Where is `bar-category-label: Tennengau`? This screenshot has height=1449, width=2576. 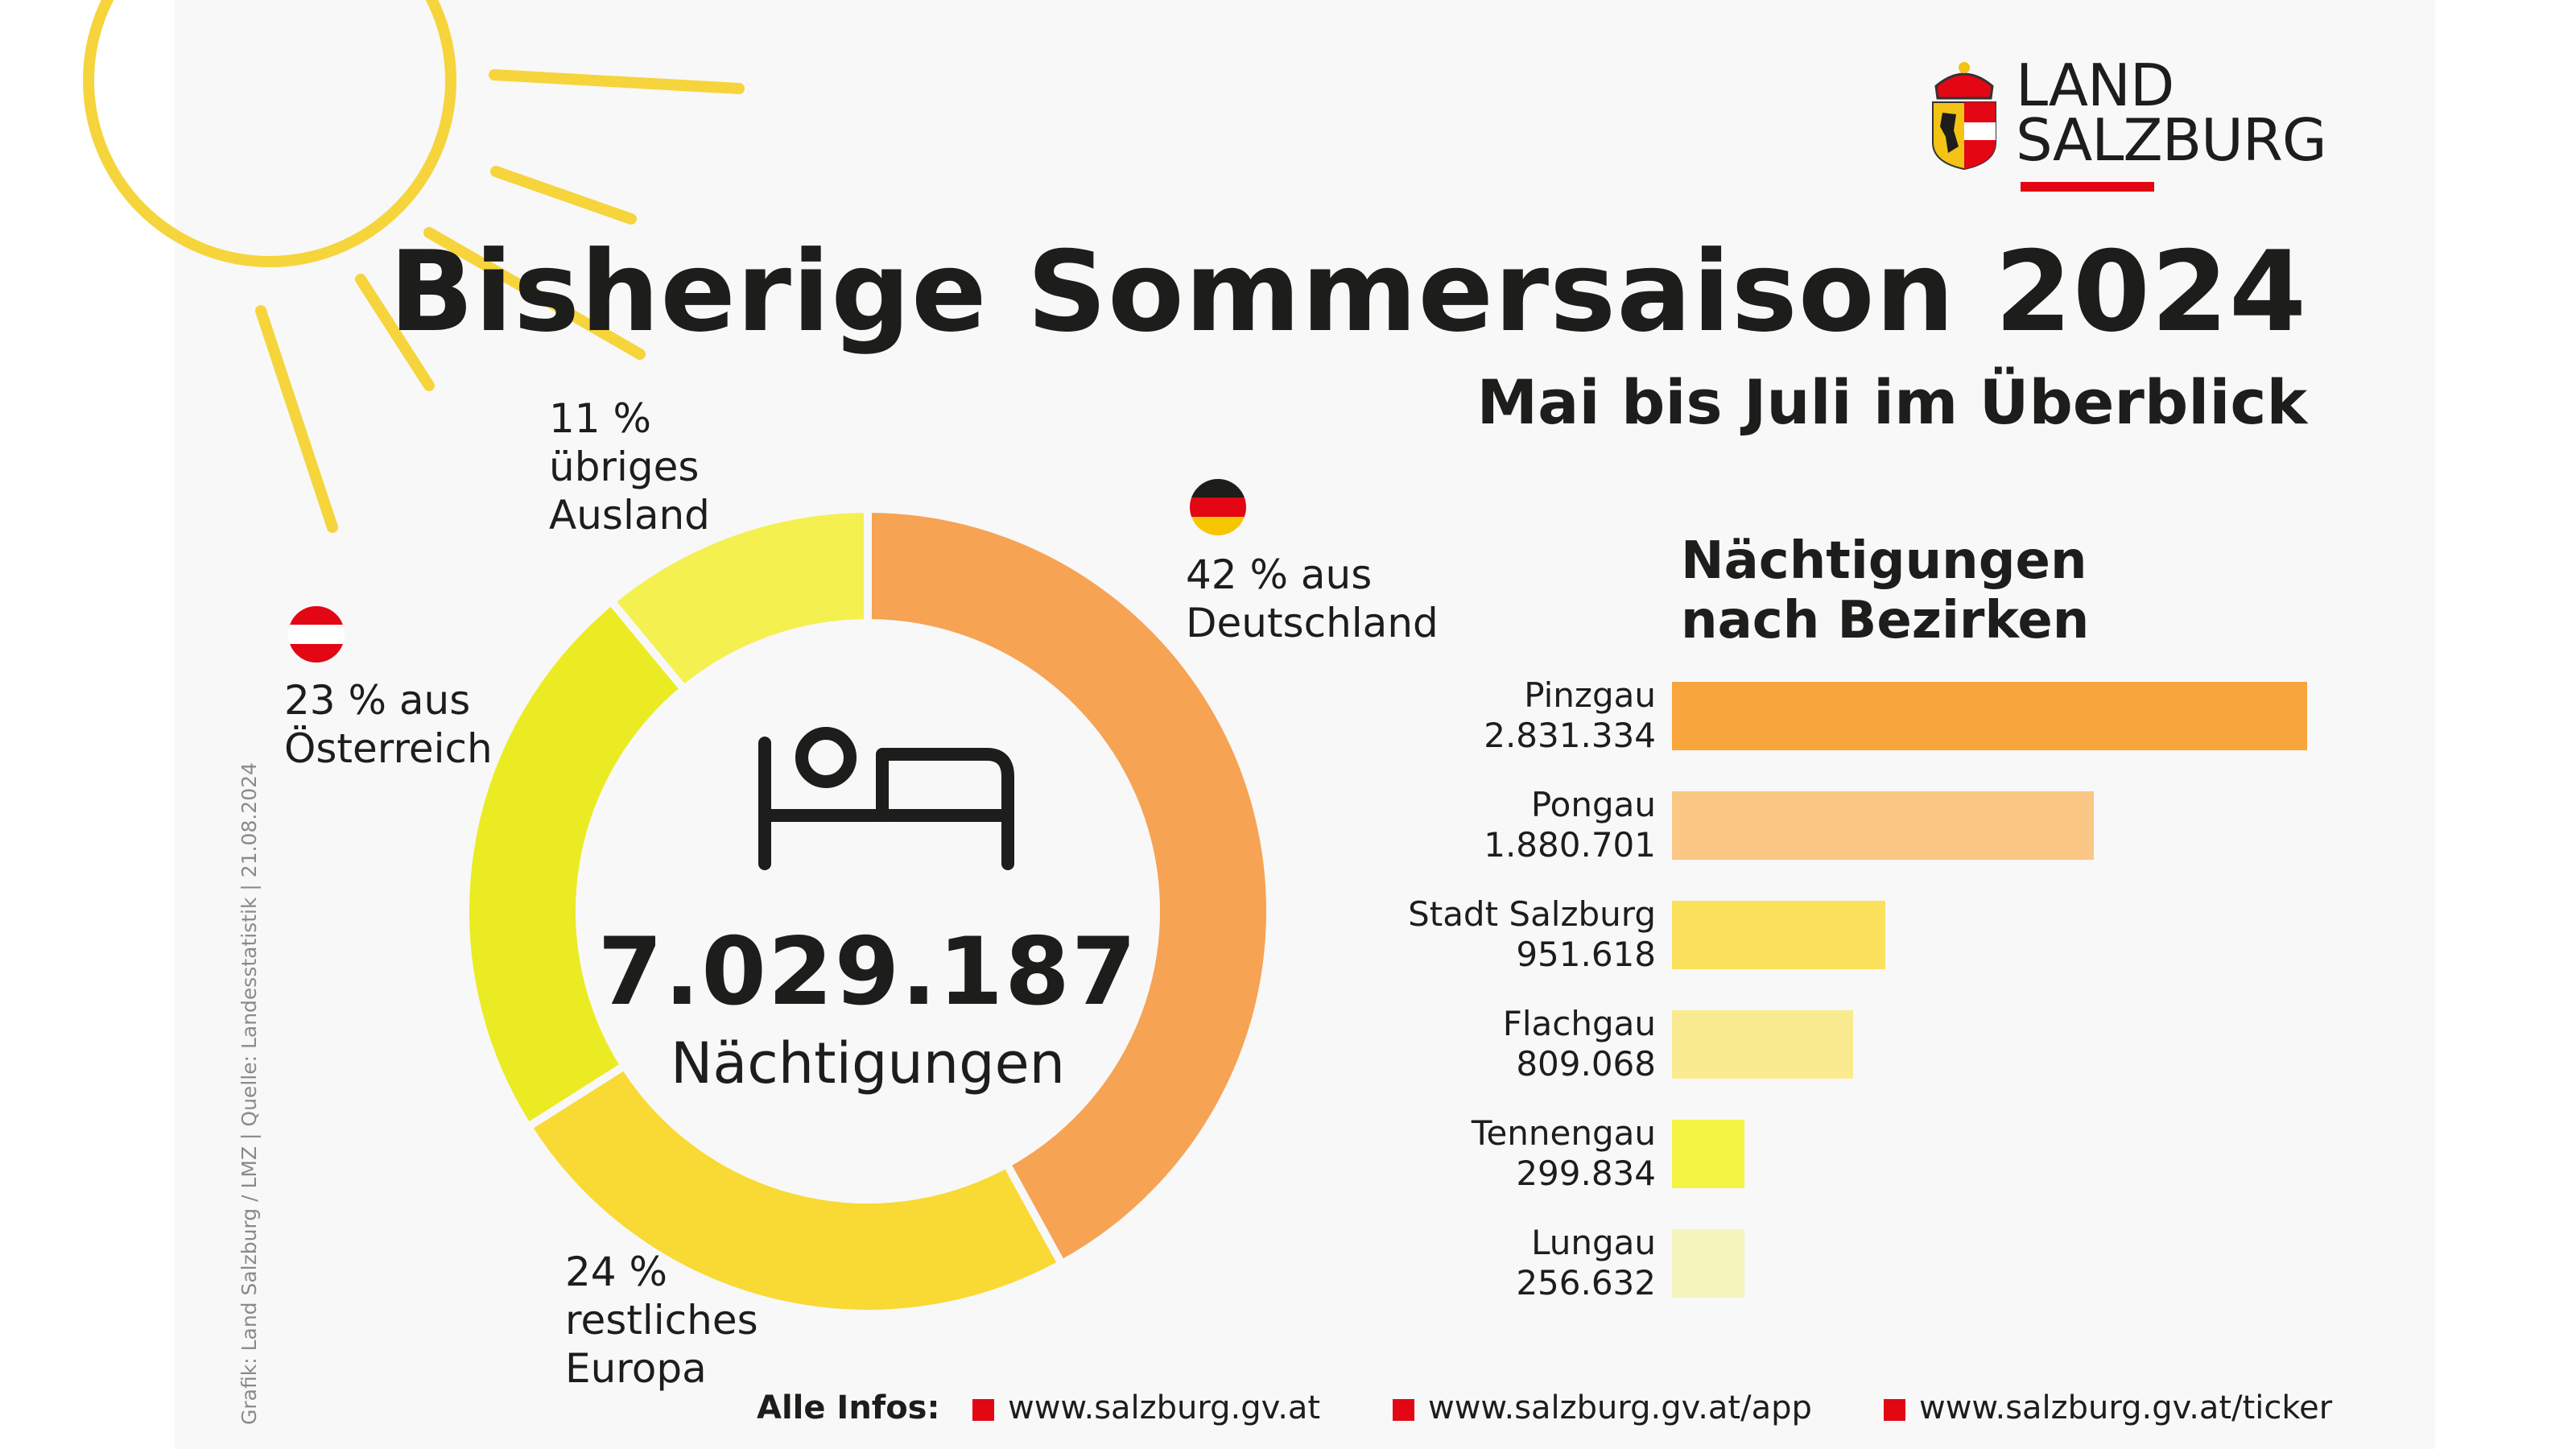 bar-category-label: Tennengau is located at coordinates (1563, 1133).